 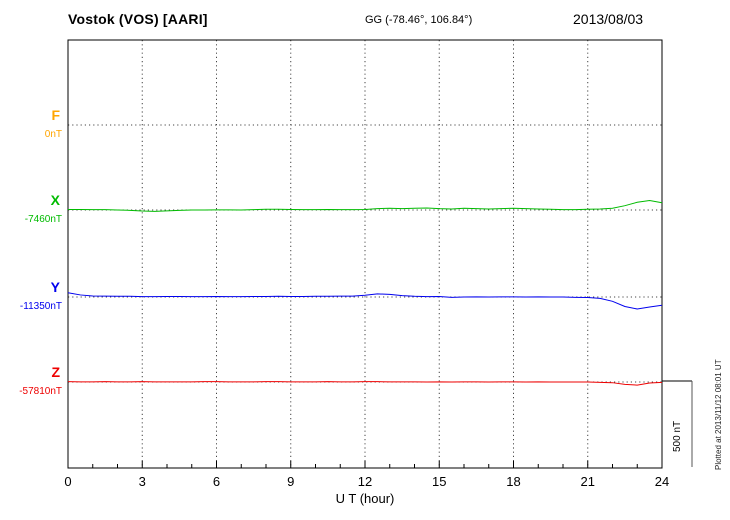 I want to click on series-baseline-Y: -11350nT, so click(x=40, y=306).